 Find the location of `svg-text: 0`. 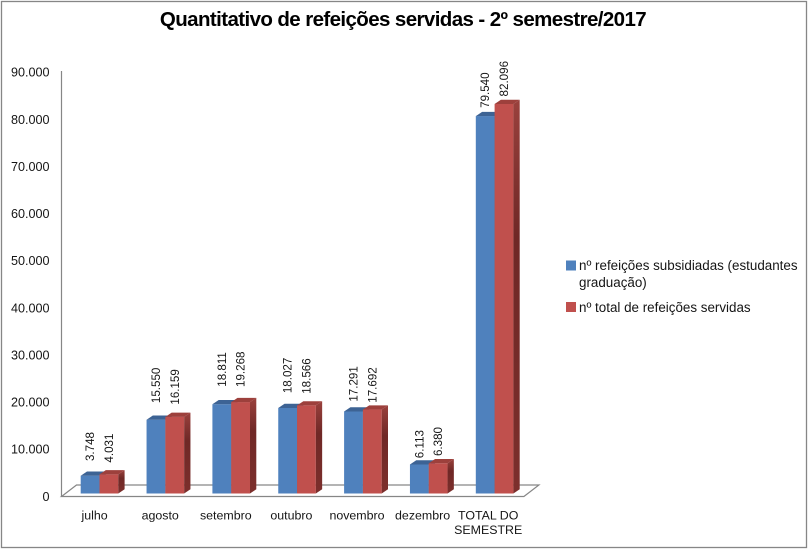

svg-text: 0 is located at coordinates (45, 497).